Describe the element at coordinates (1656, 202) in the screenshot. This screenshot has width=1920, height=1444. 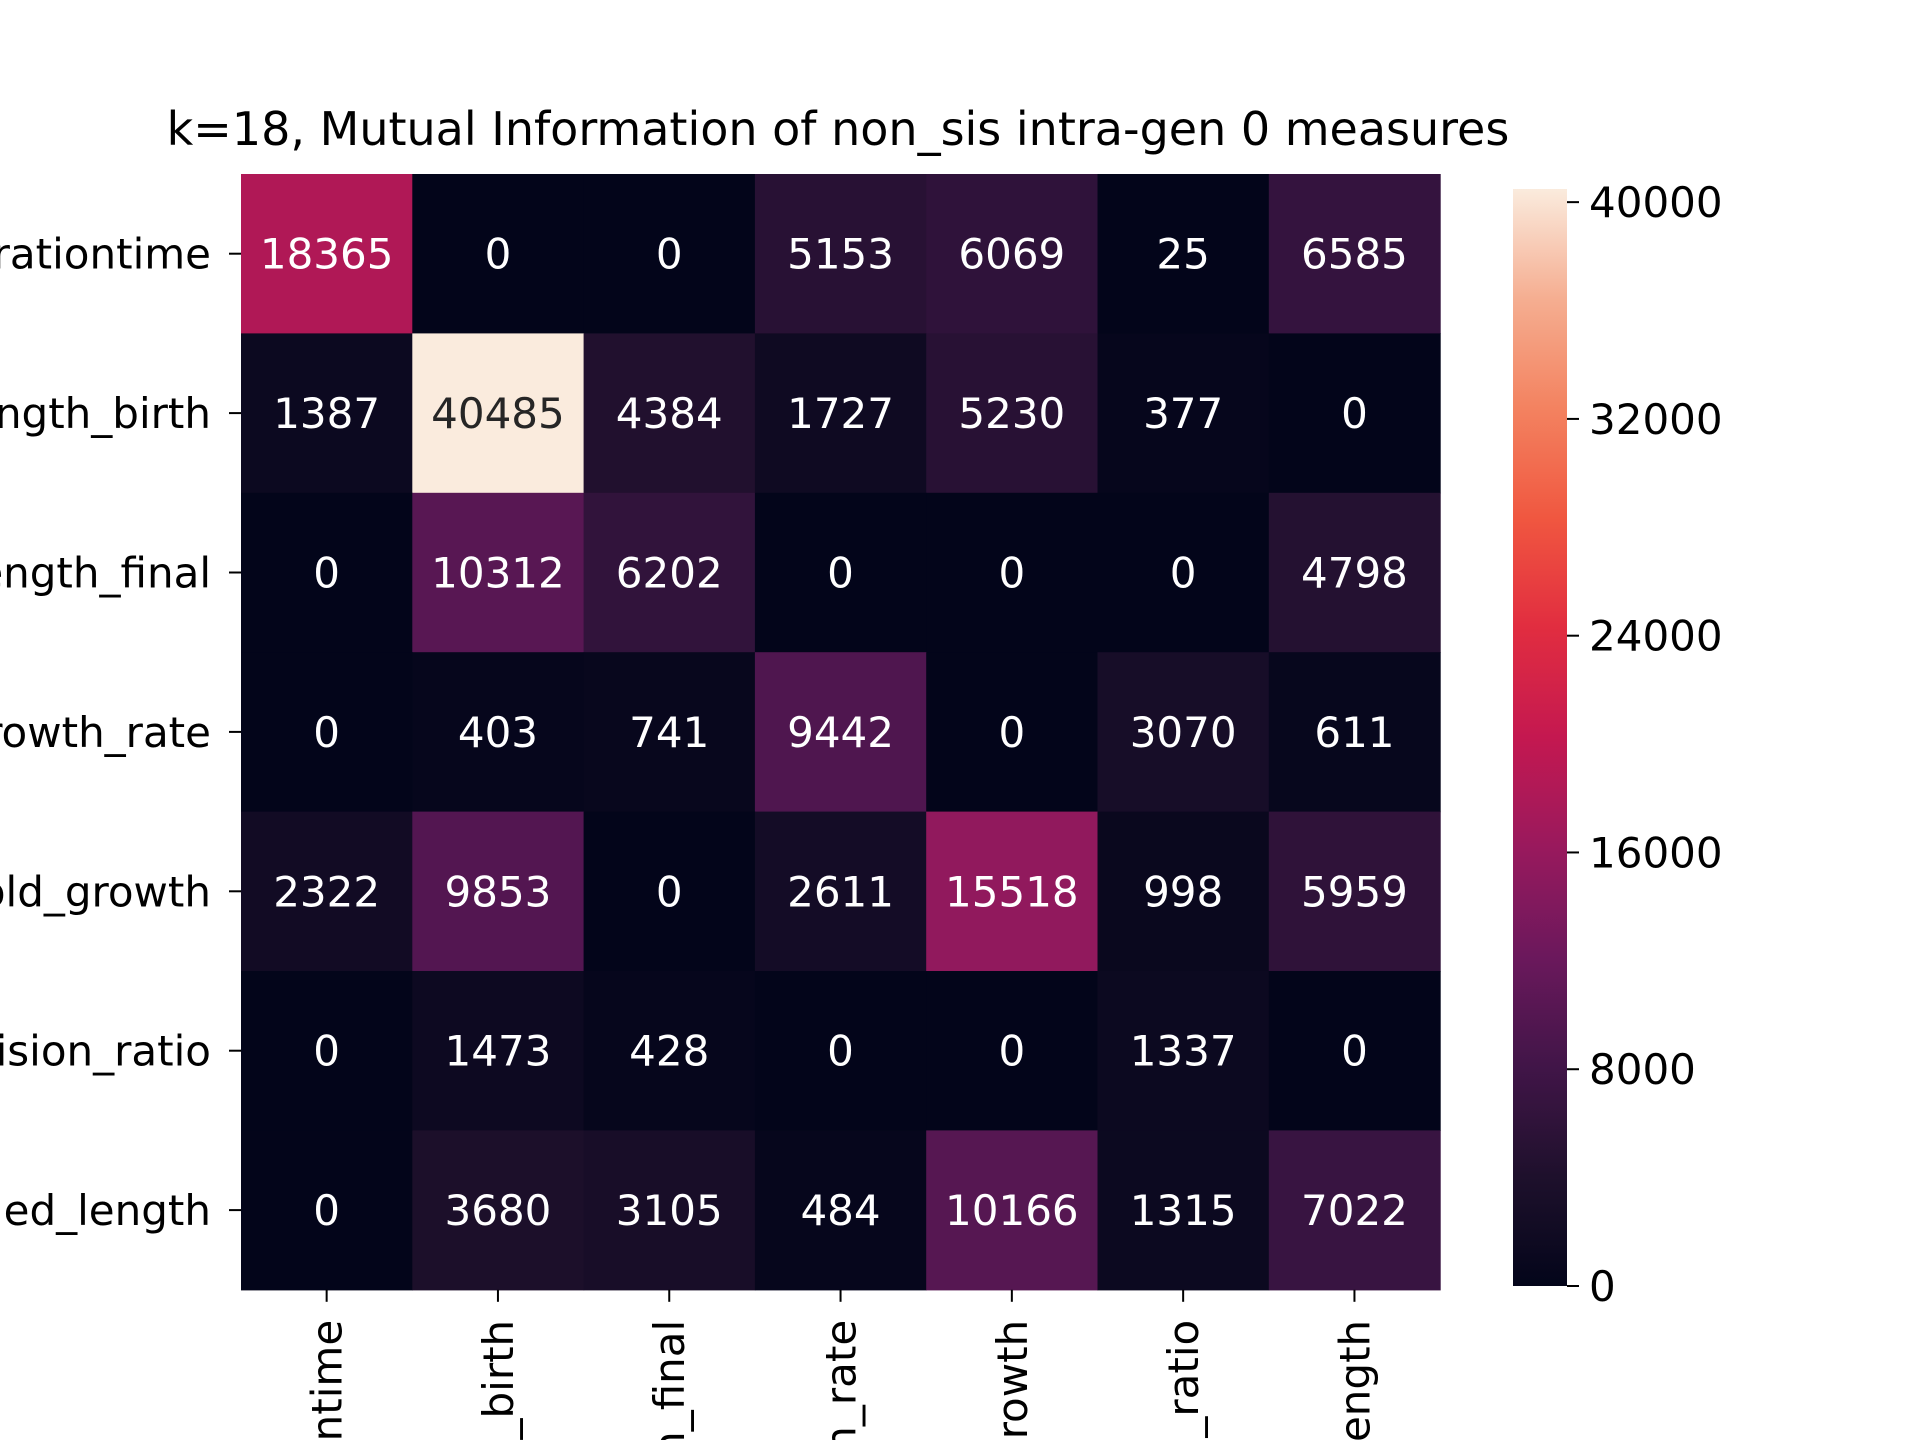
I see `colorbar-tick-label: 40000` at that location.